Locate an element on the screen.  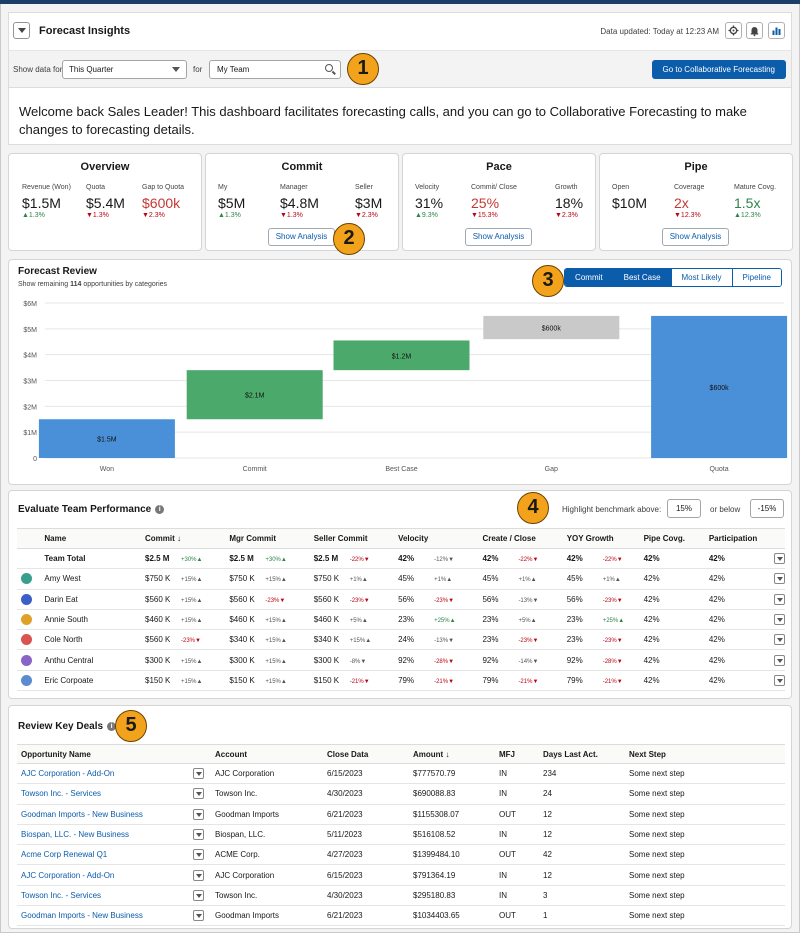
cell-value: 42% is located at coordinates (406, 559).